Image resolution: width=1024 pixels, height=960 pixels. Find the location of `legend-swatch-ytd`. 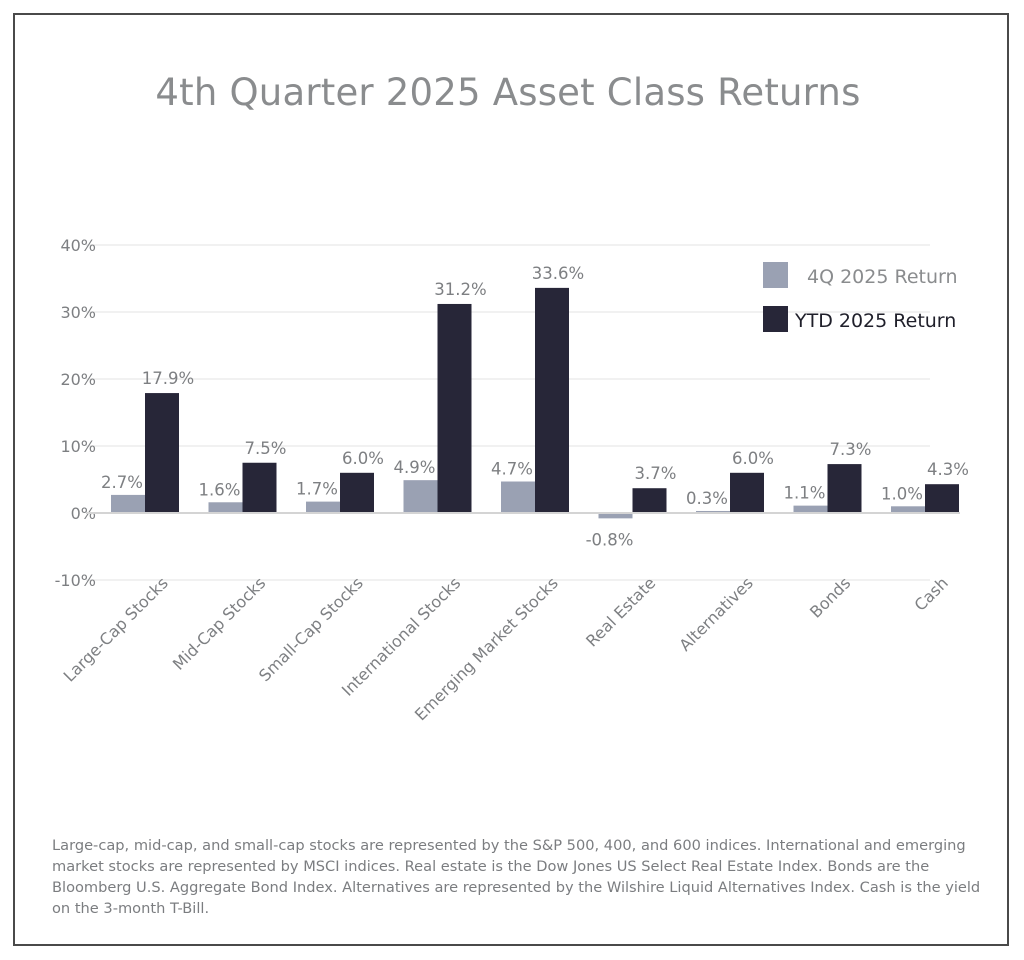

legend-swatch-ytd is located at coordinates (775, 319).